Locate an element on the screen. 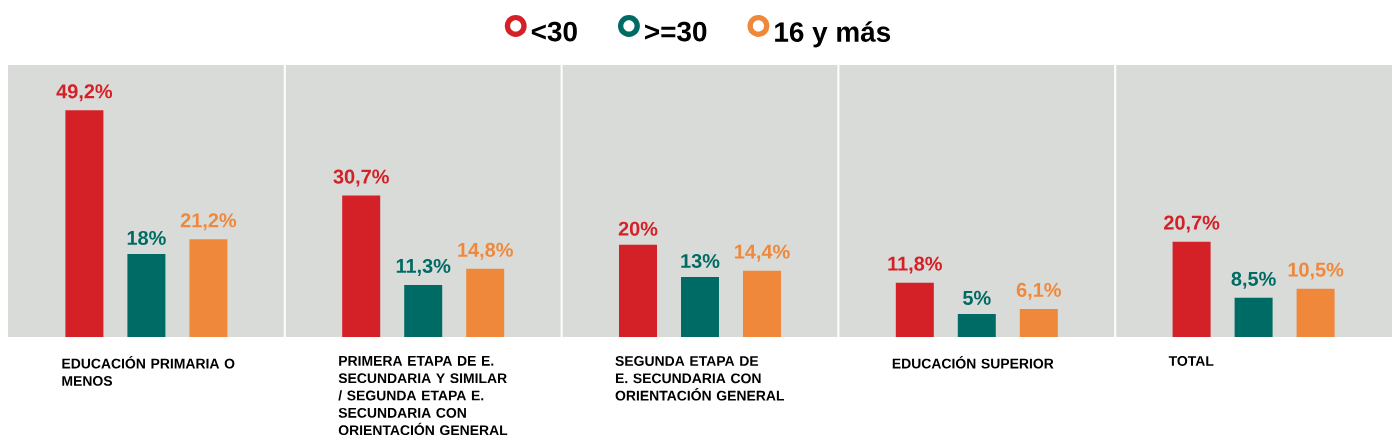 This screenshot has width=1400, height=446. legend-label: 16 y más is located at coordinates (833, 34).